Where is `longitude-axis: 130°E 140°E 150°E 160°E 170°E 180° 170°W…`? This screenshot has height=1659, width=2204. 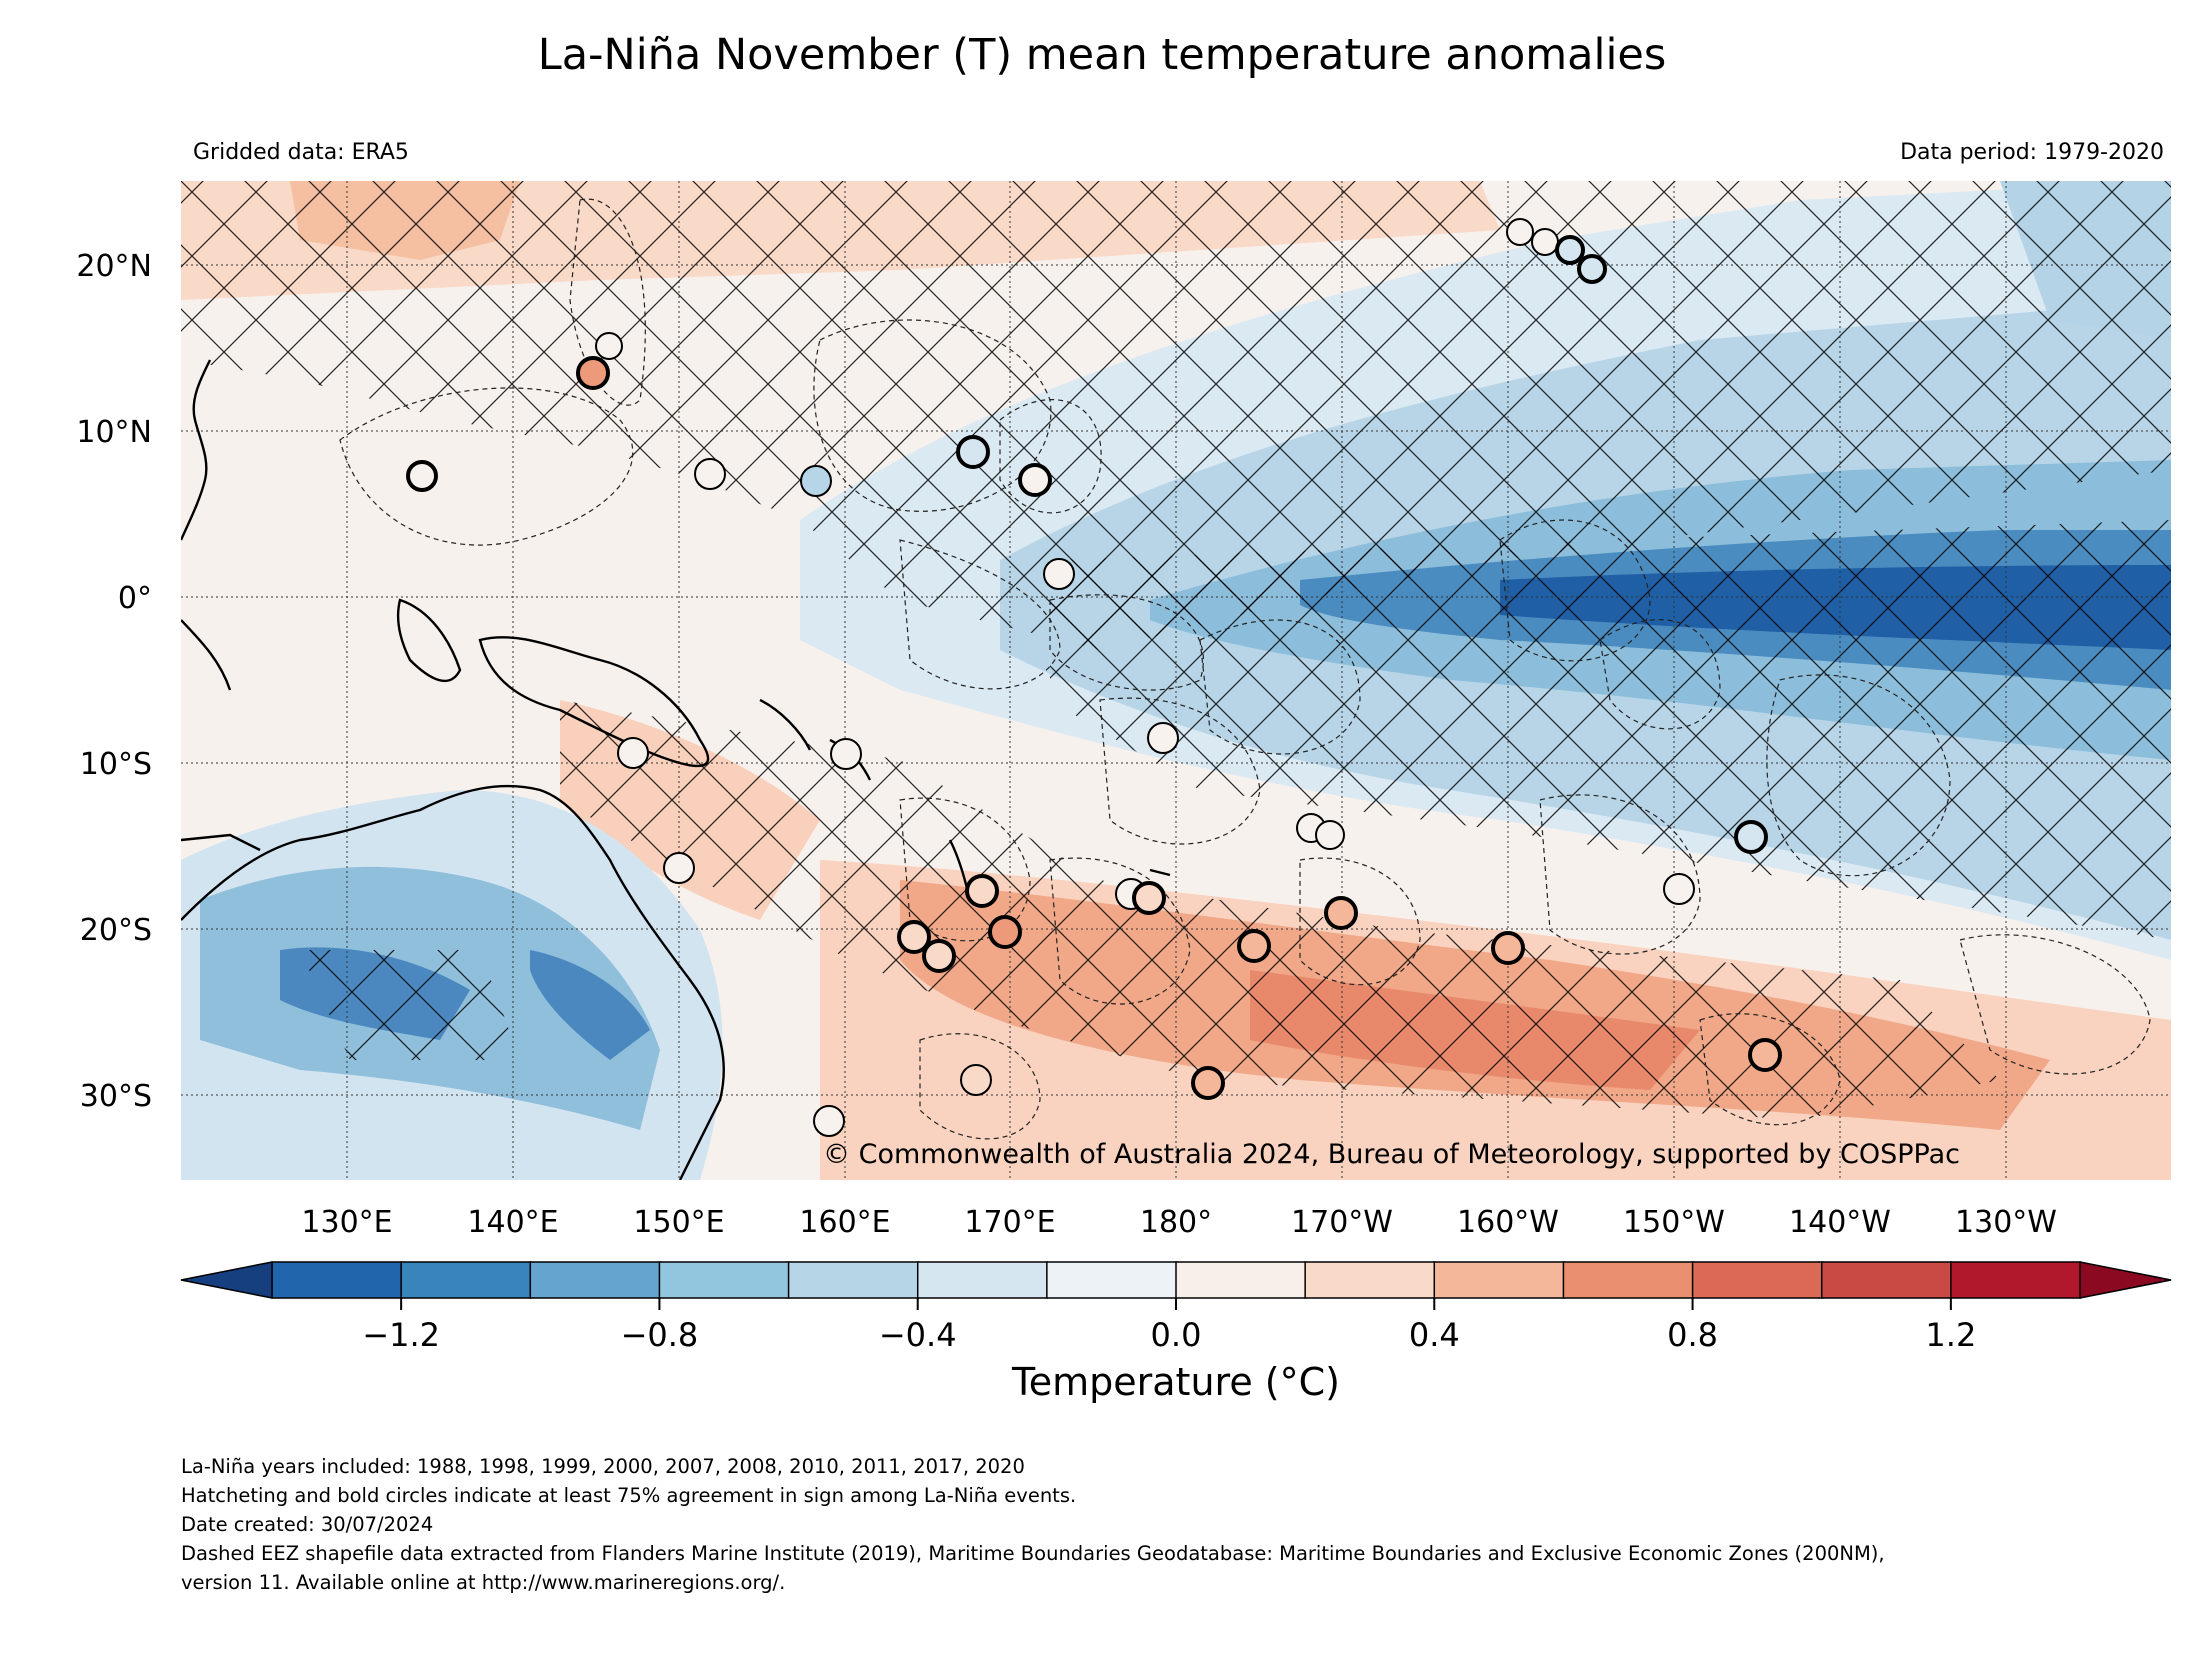 longitude-axis: 130°E 140°E 150°E 160°E 170°E 180° 170°W… is located at coordinates (1179, 1222).